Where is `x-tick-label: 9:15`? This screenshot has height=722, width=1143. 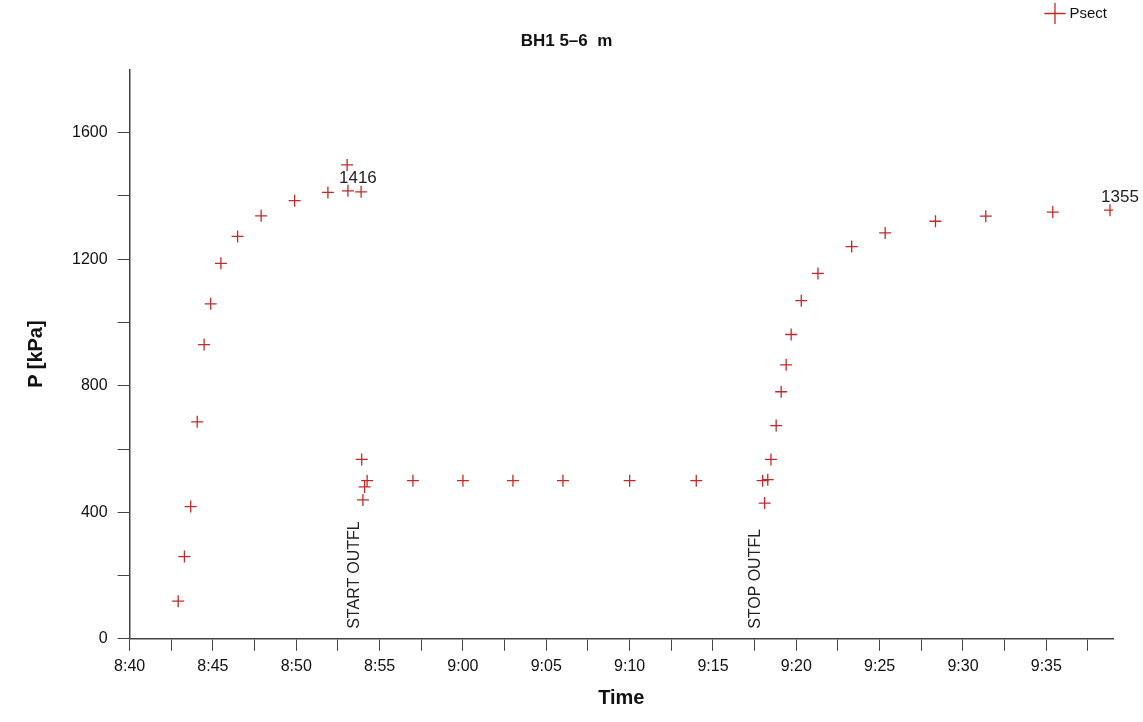 x-tick-label: 9:15 is located at coordinates (713, 665).